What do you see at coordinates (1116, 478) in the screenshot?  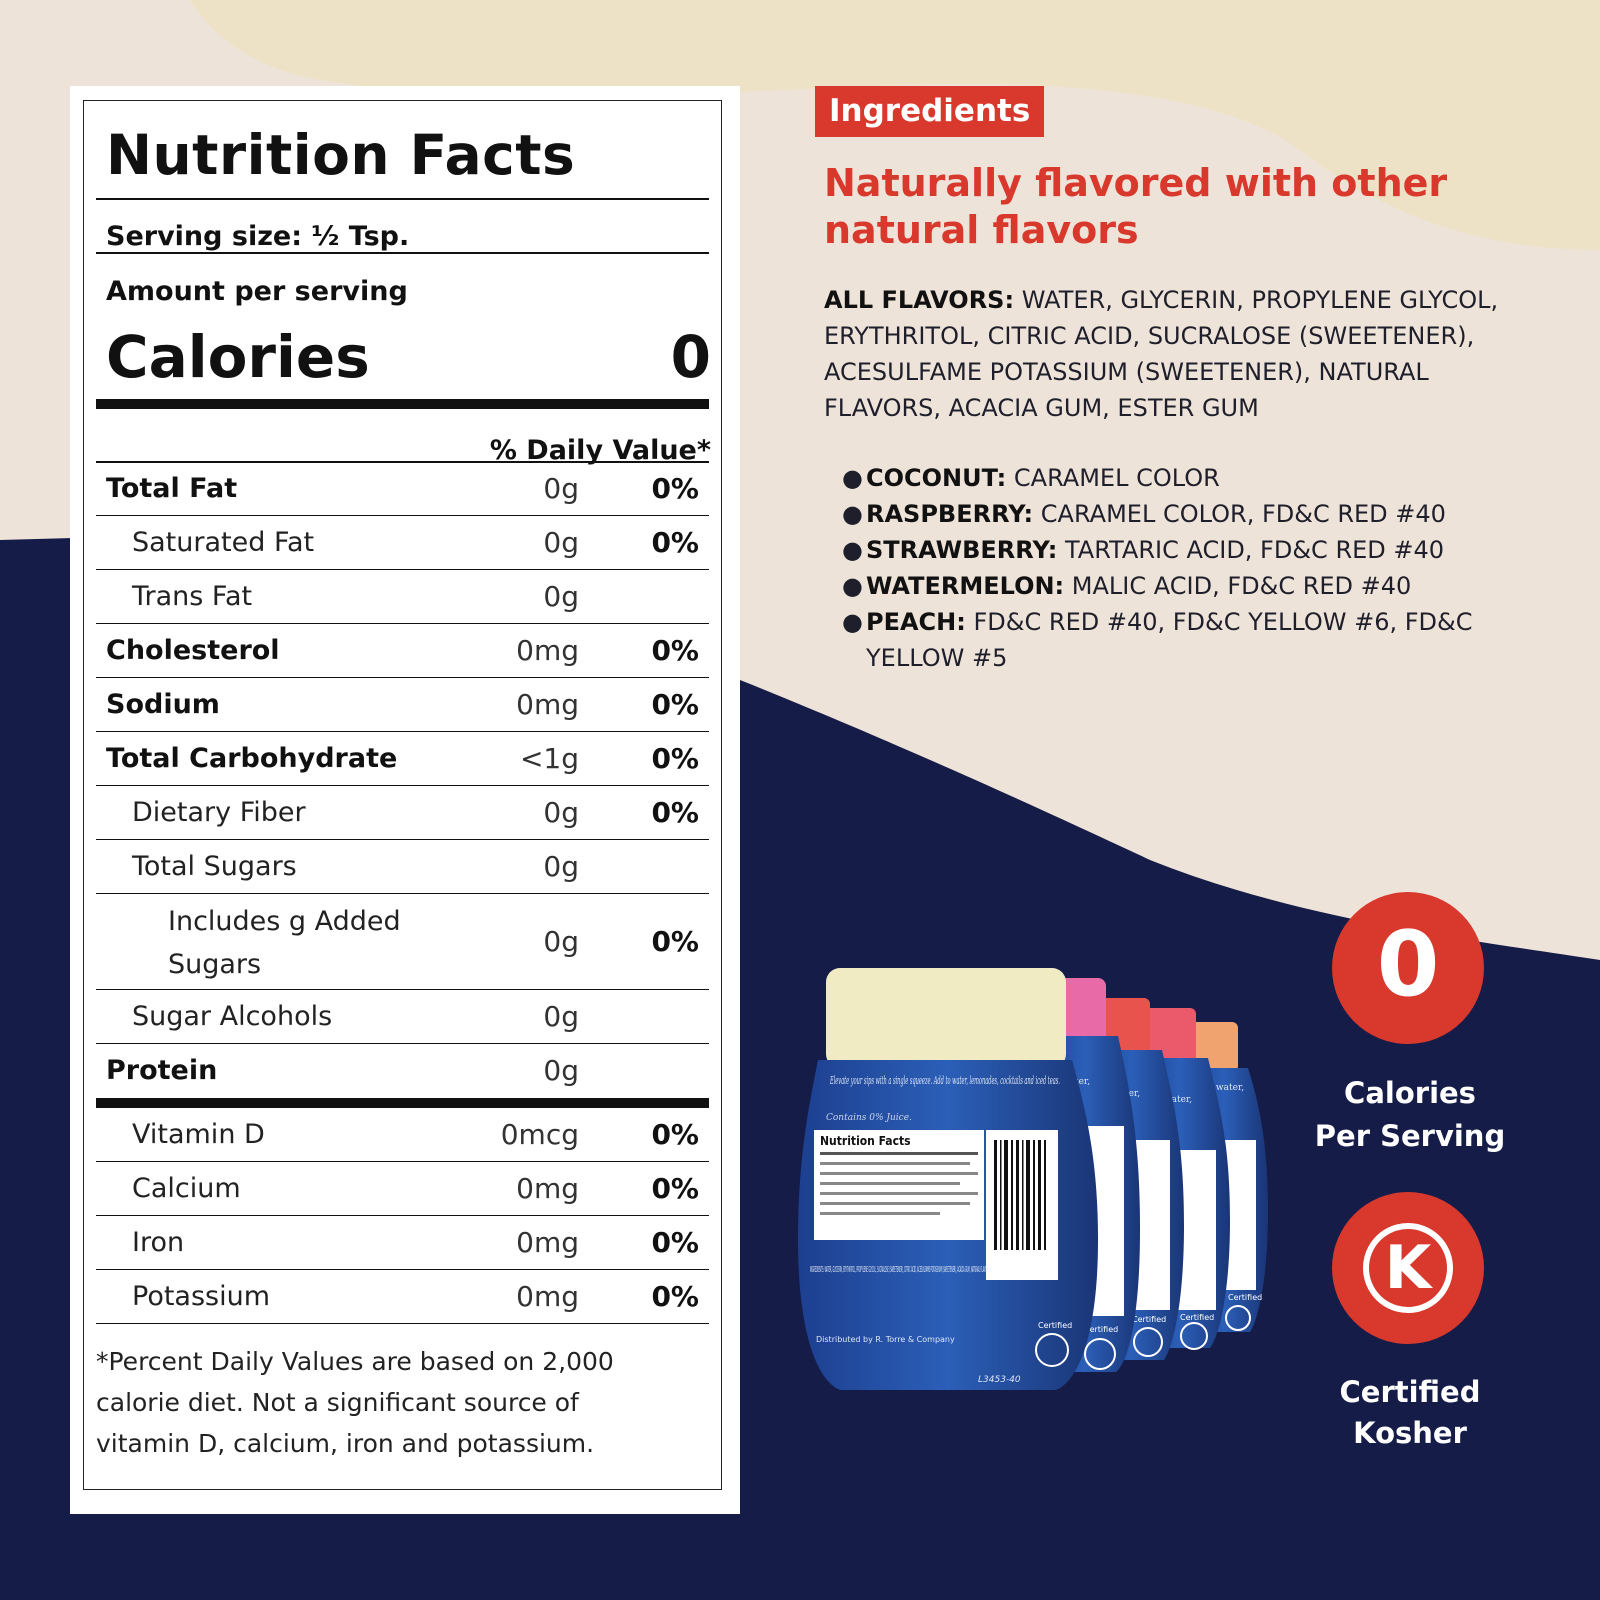 I see `flavor-ingredients: CARAMEL COLOR` at bounding box center [1116, 478].